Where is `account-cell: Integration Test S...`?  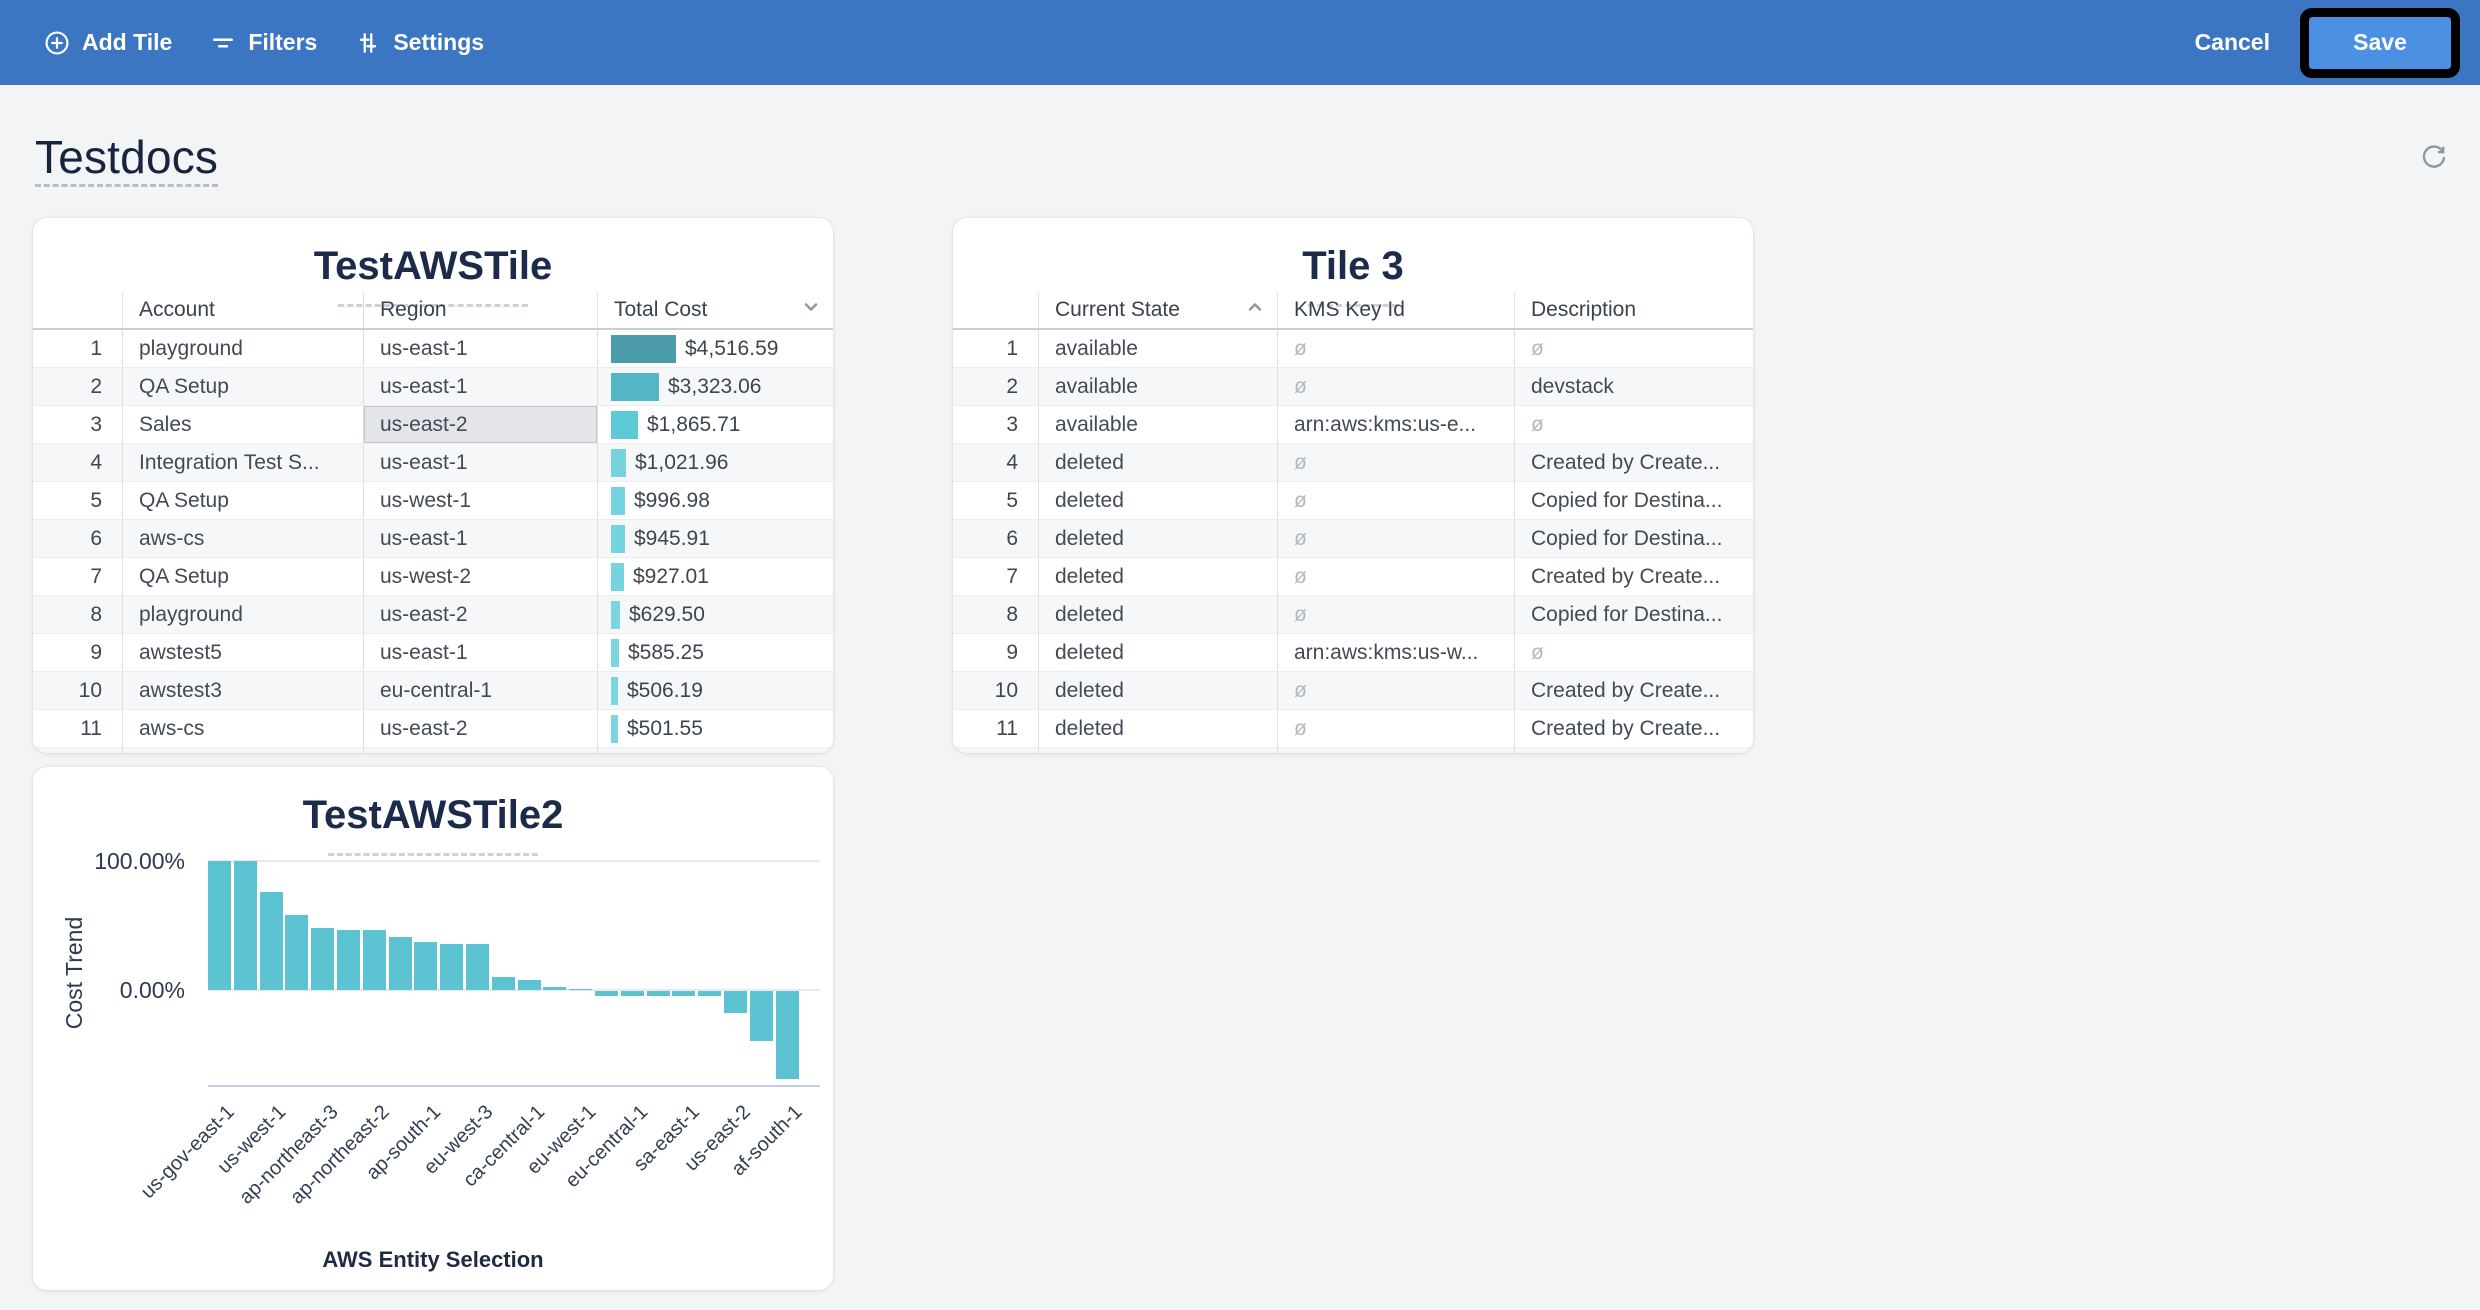
account-cell: Integration Test S... is located at coordinates (242, 462).